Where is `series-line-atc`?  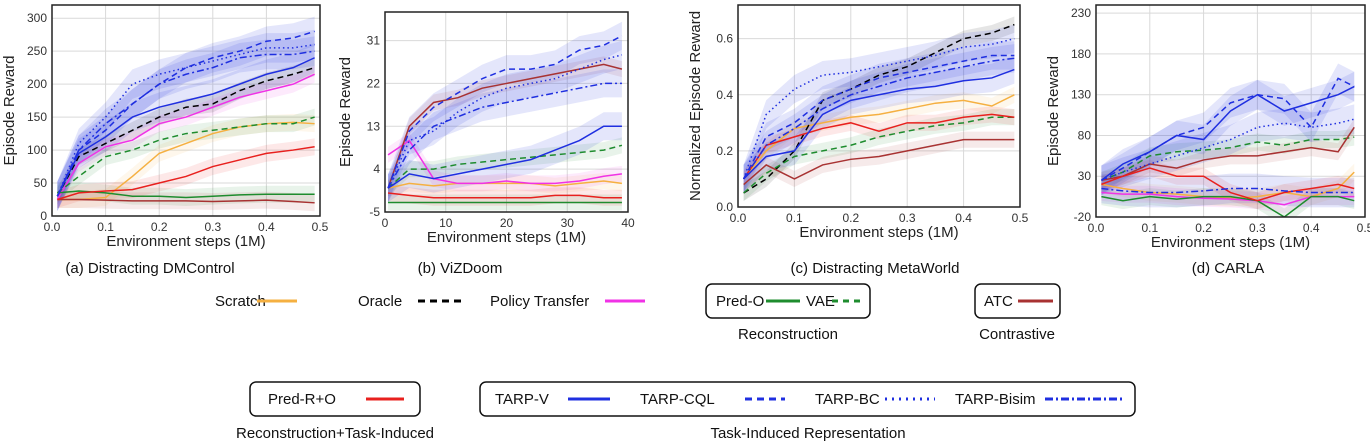
series-line-atc is located at coordinates (879, 162).